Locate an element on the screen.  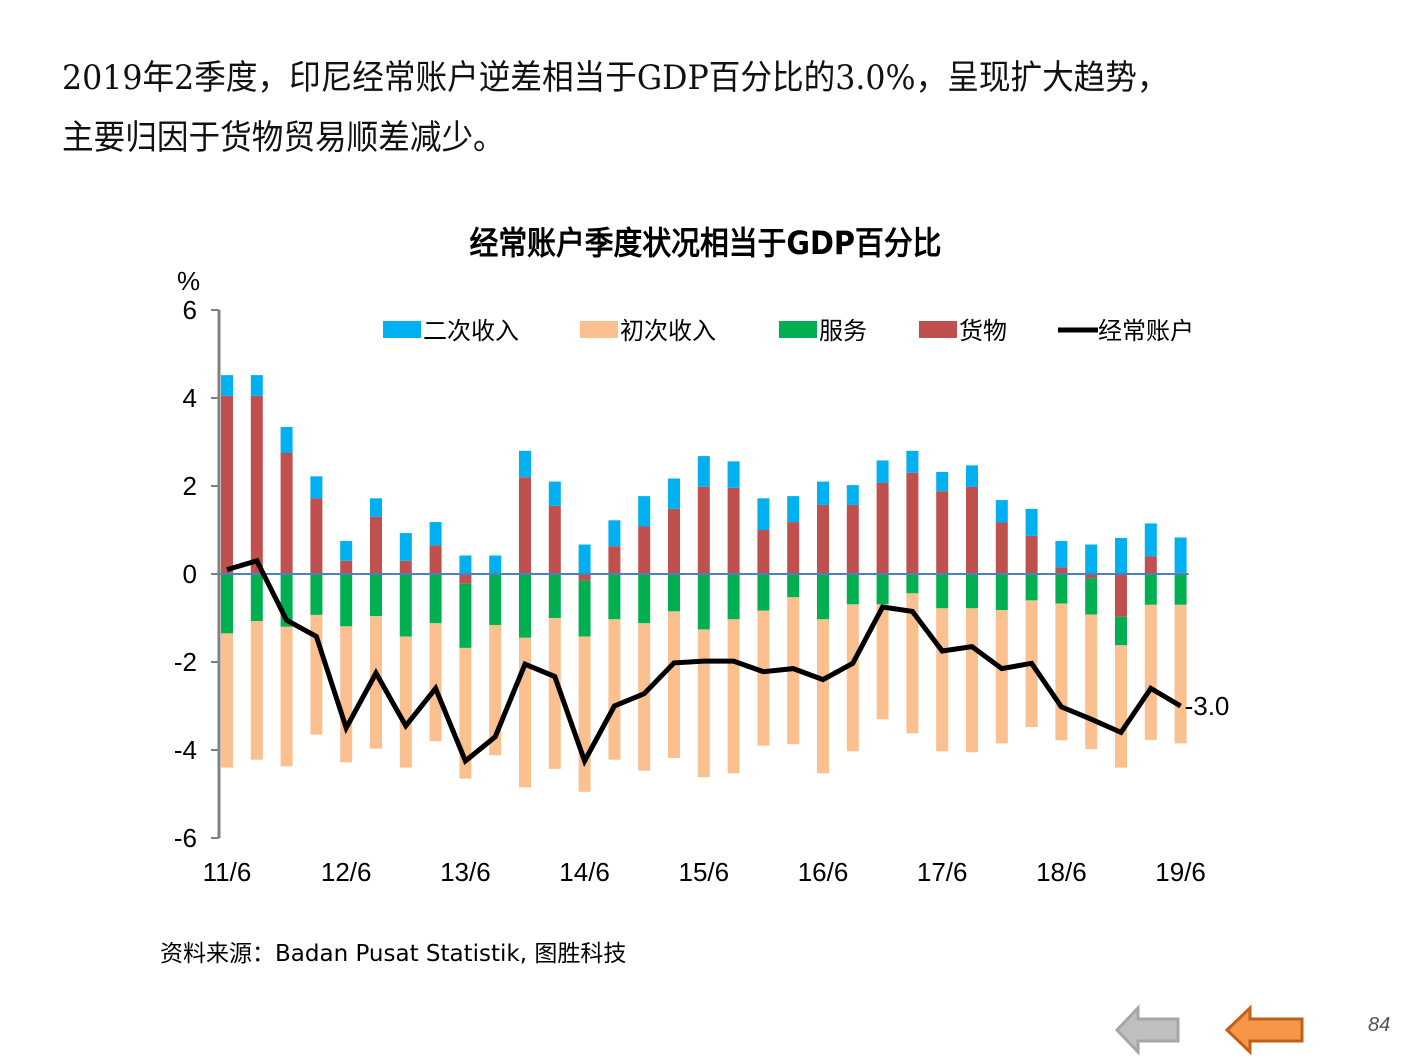
x-tick-label: 13/6 is located at coordinates (465, 872).